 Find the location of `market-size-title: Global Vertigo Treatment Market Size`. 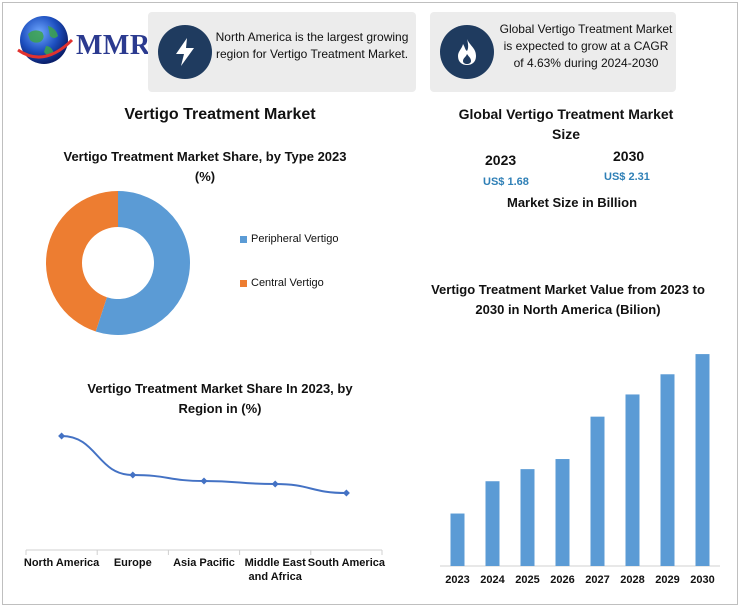

market-size-title: Global Vertigo Treatment Market Size is located at coordinates (566, 124).